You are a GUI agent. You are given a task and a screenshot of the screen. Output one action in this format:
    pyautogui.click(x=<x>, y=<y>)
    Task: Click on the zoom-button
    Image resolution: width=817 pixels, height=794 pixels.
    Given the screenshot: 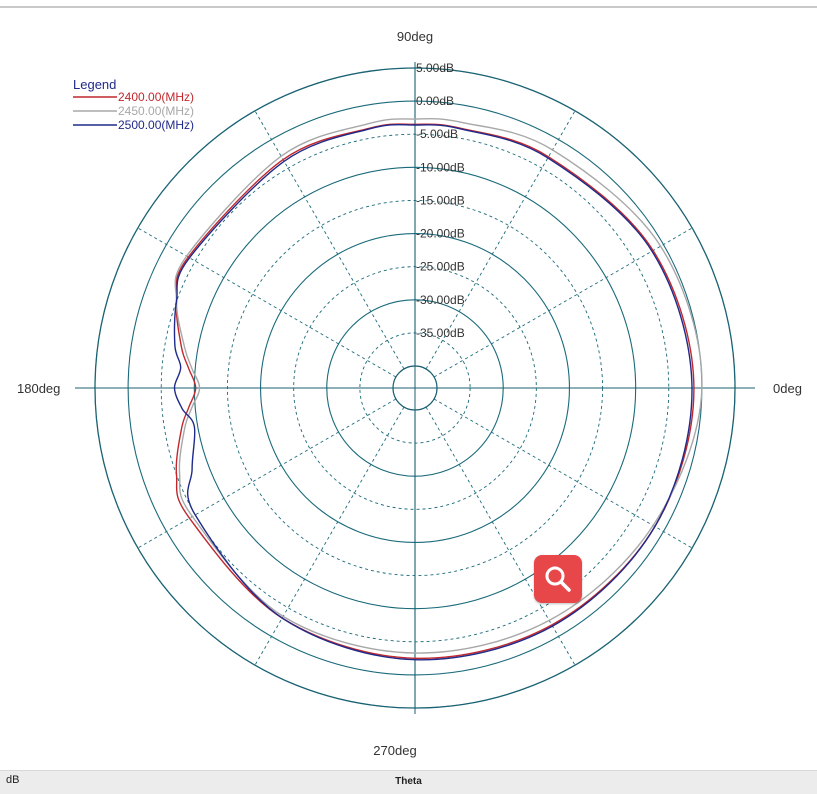 What is the action you would take?
    pyautogui.click(x=558, y=579)
    